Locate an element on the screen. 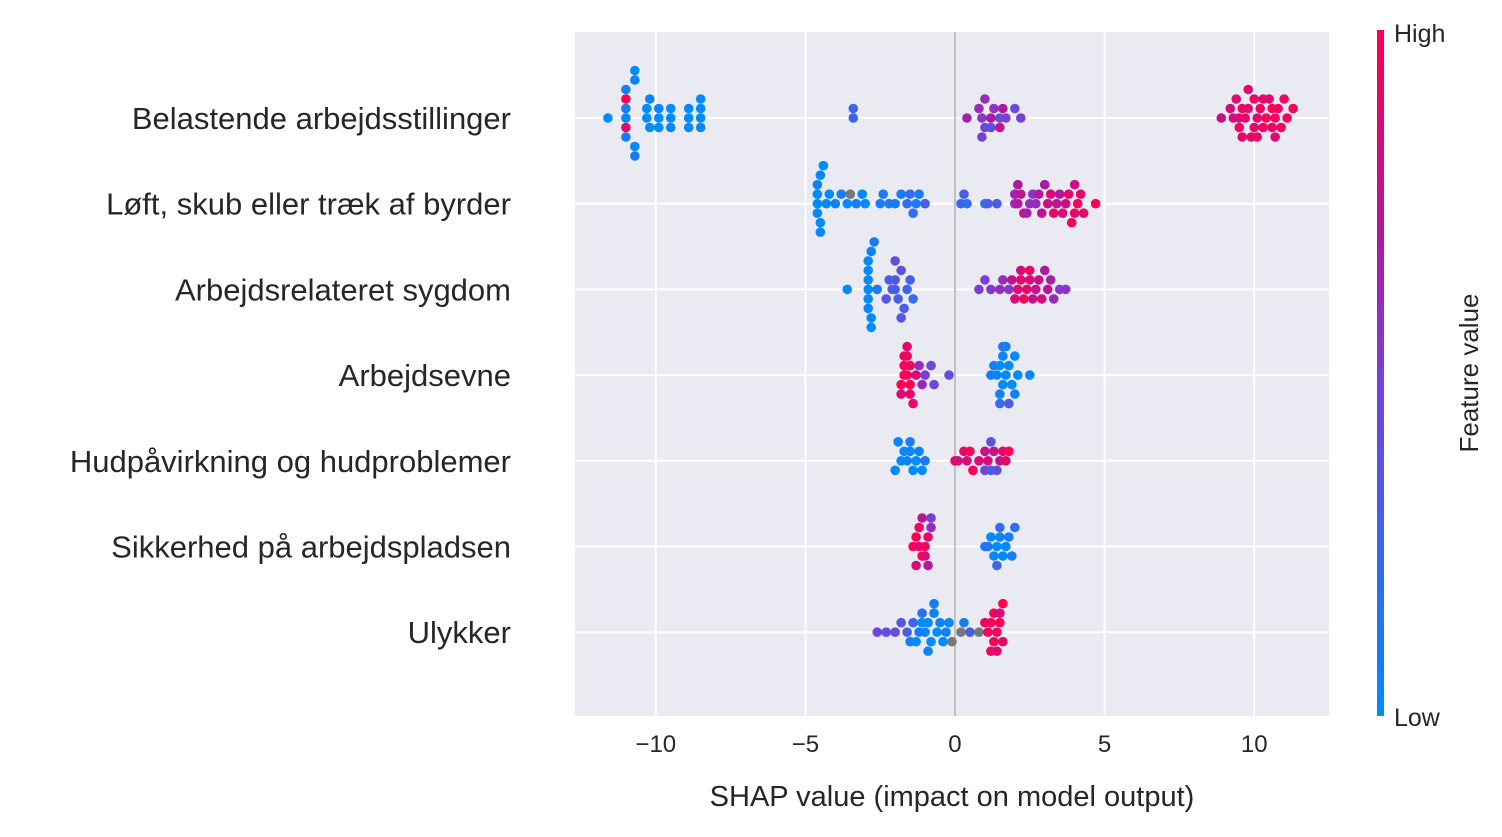  feature-label: Ulykker is located at coordinates (459, 632).